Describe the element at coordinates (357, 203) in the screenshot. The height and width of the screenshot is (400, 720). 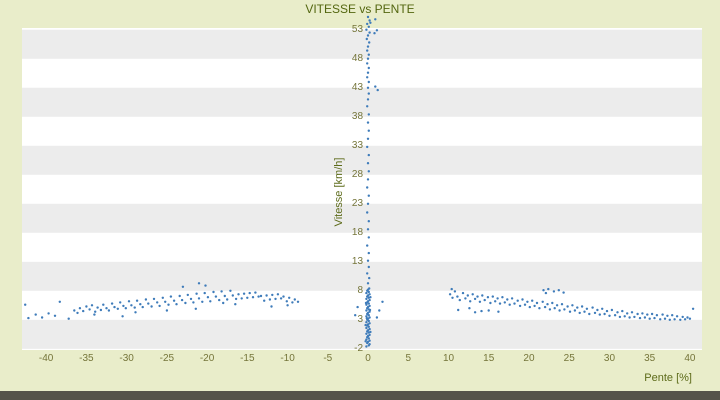
I see `y-tick-label: 23` at that location.